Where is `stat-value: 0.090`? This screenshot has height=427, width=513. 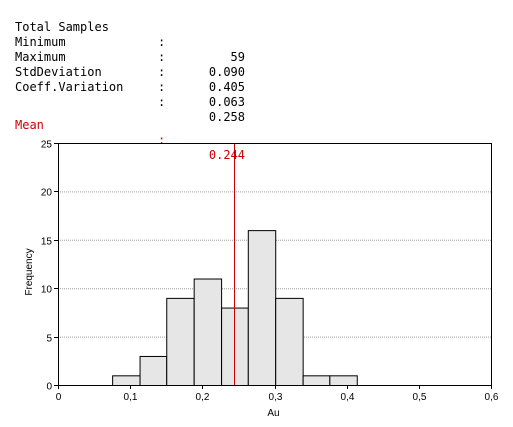
stat-value: 0.090 is located at coordinates (226, 72).